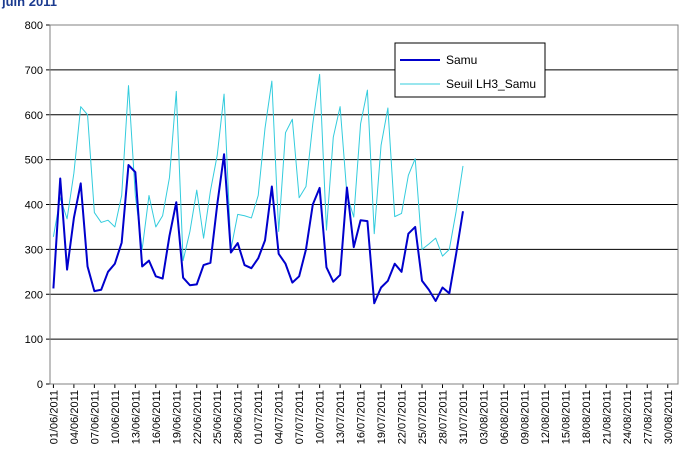 This screenshot has height=475, width=682. Describe the element at coordinates (198, 417) in the screenshot. I see `x-tick-label: 22/06/2011` at that location.